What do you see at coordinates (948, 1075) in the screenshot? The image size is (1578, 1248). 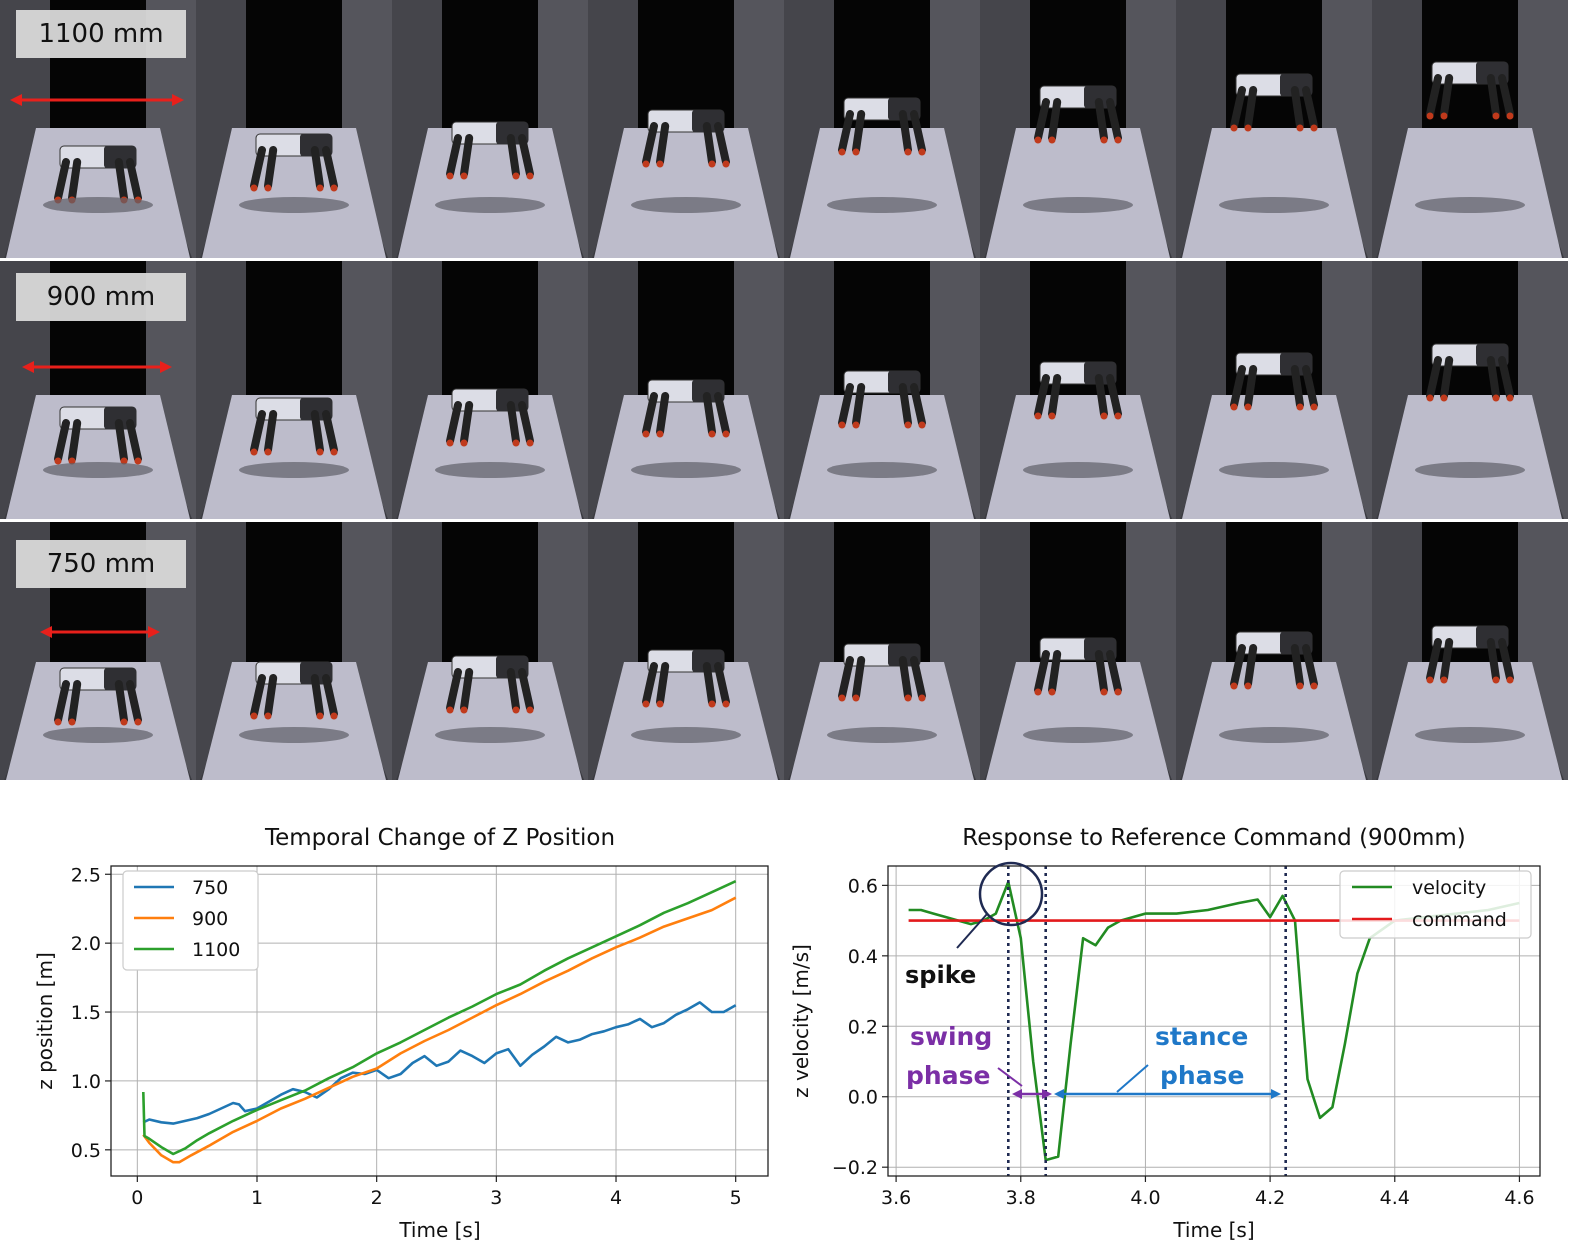 I see `swing-annotation-line2: phase` at bounding box center [948, 1075].